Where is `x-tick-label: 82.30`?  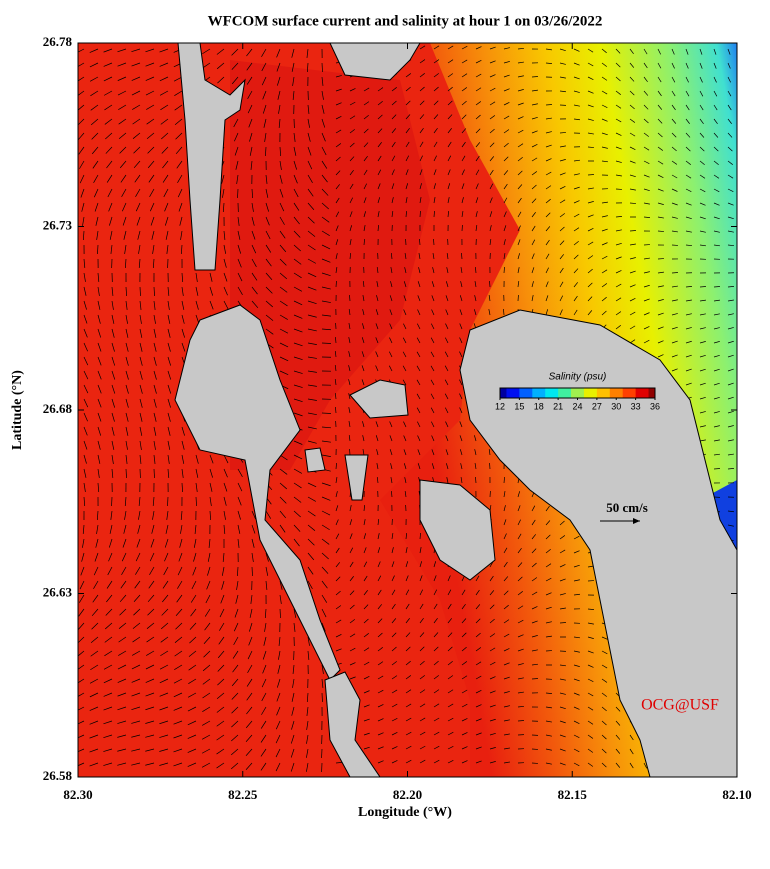
x-tick-label: 82.30 is located at coordinates (77, 794).